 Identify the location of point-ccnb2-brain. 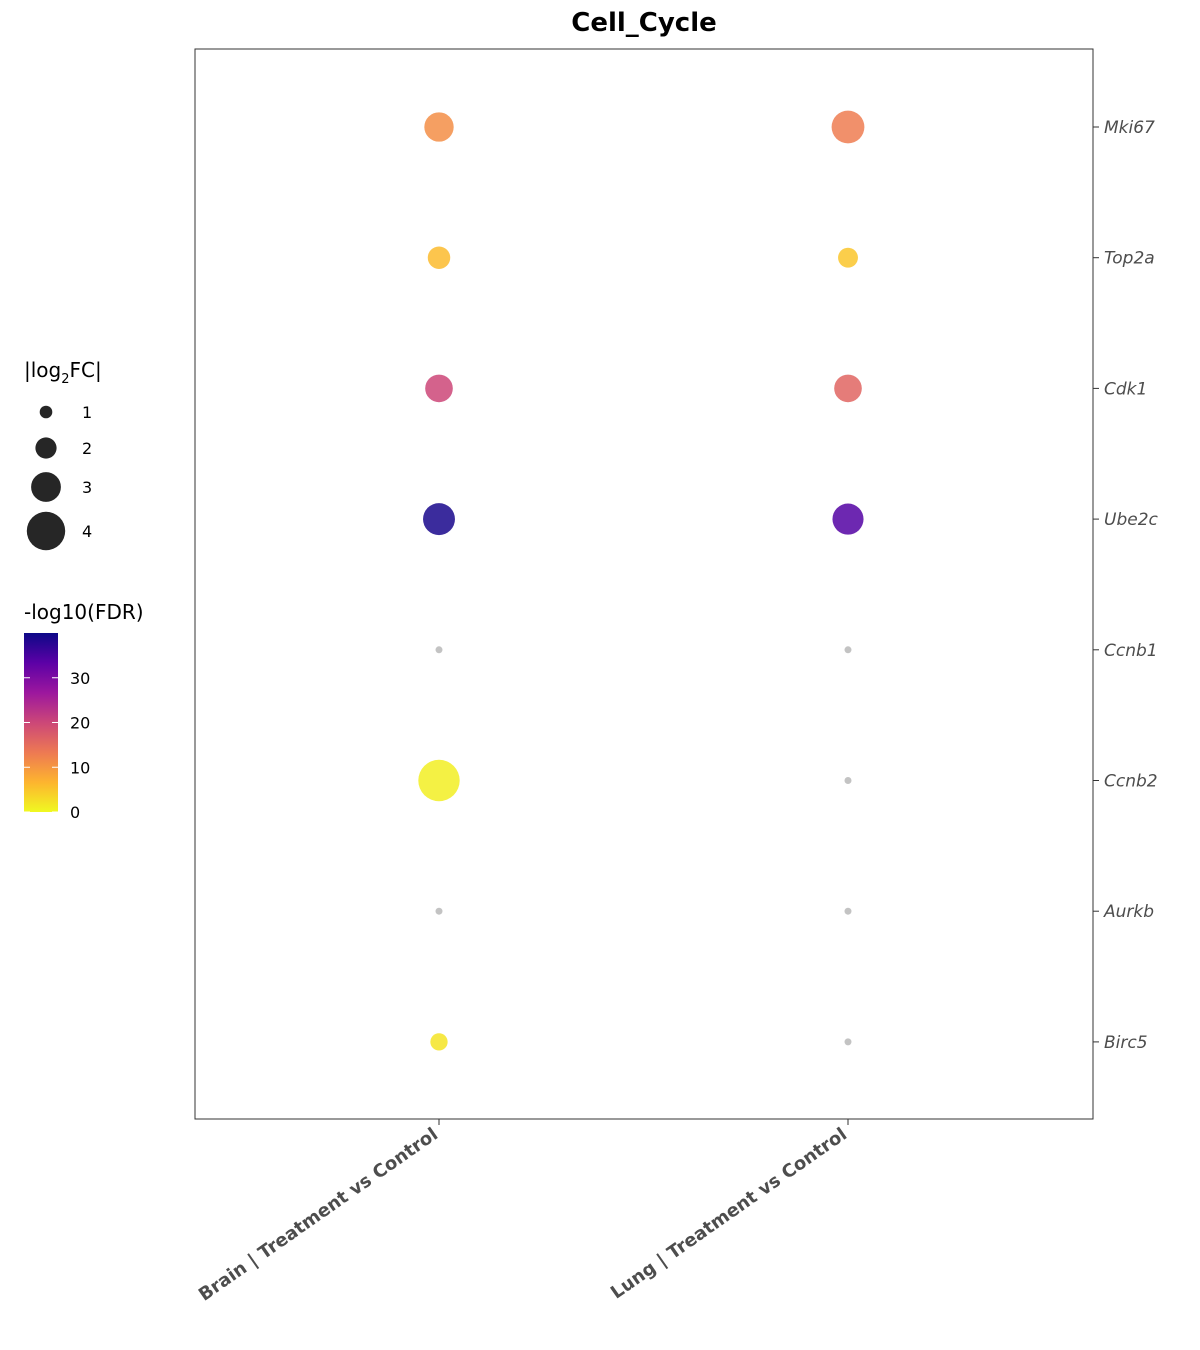
(439, 780).